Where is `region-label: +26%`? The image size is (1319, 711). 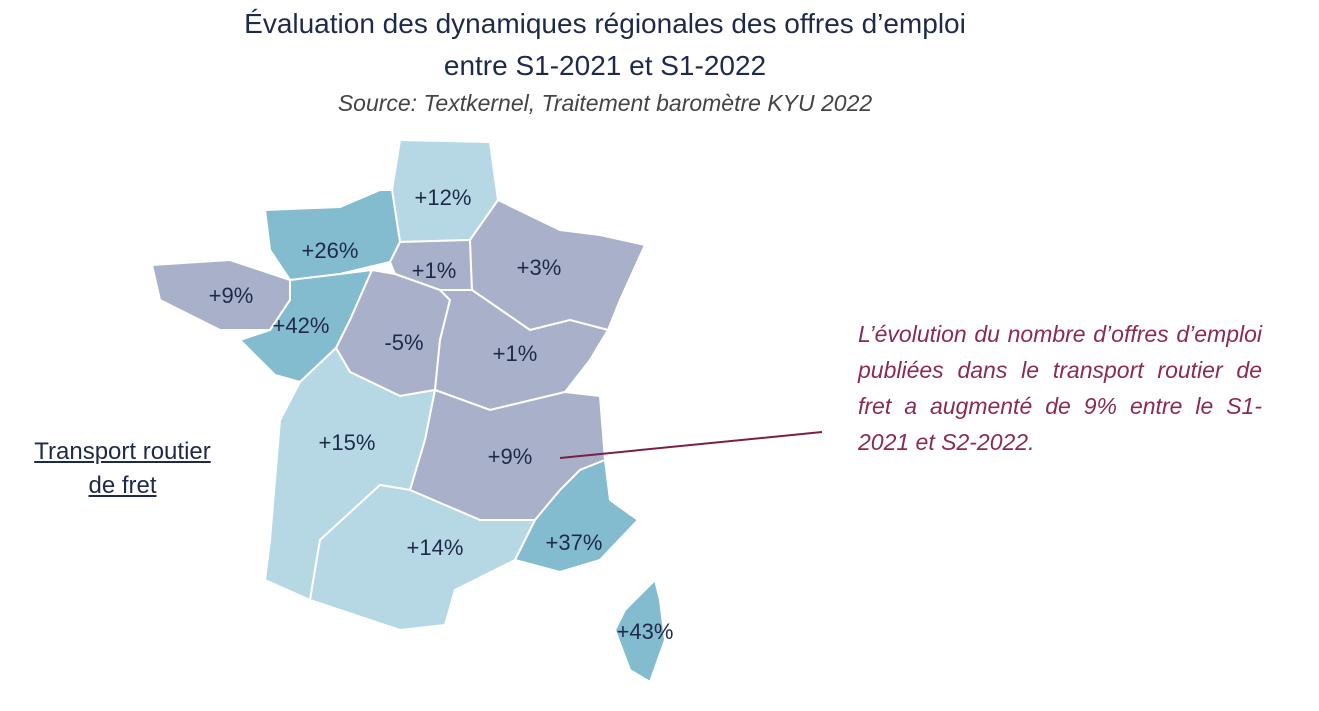
region-label: +26% is located at coordinates (330, 250).